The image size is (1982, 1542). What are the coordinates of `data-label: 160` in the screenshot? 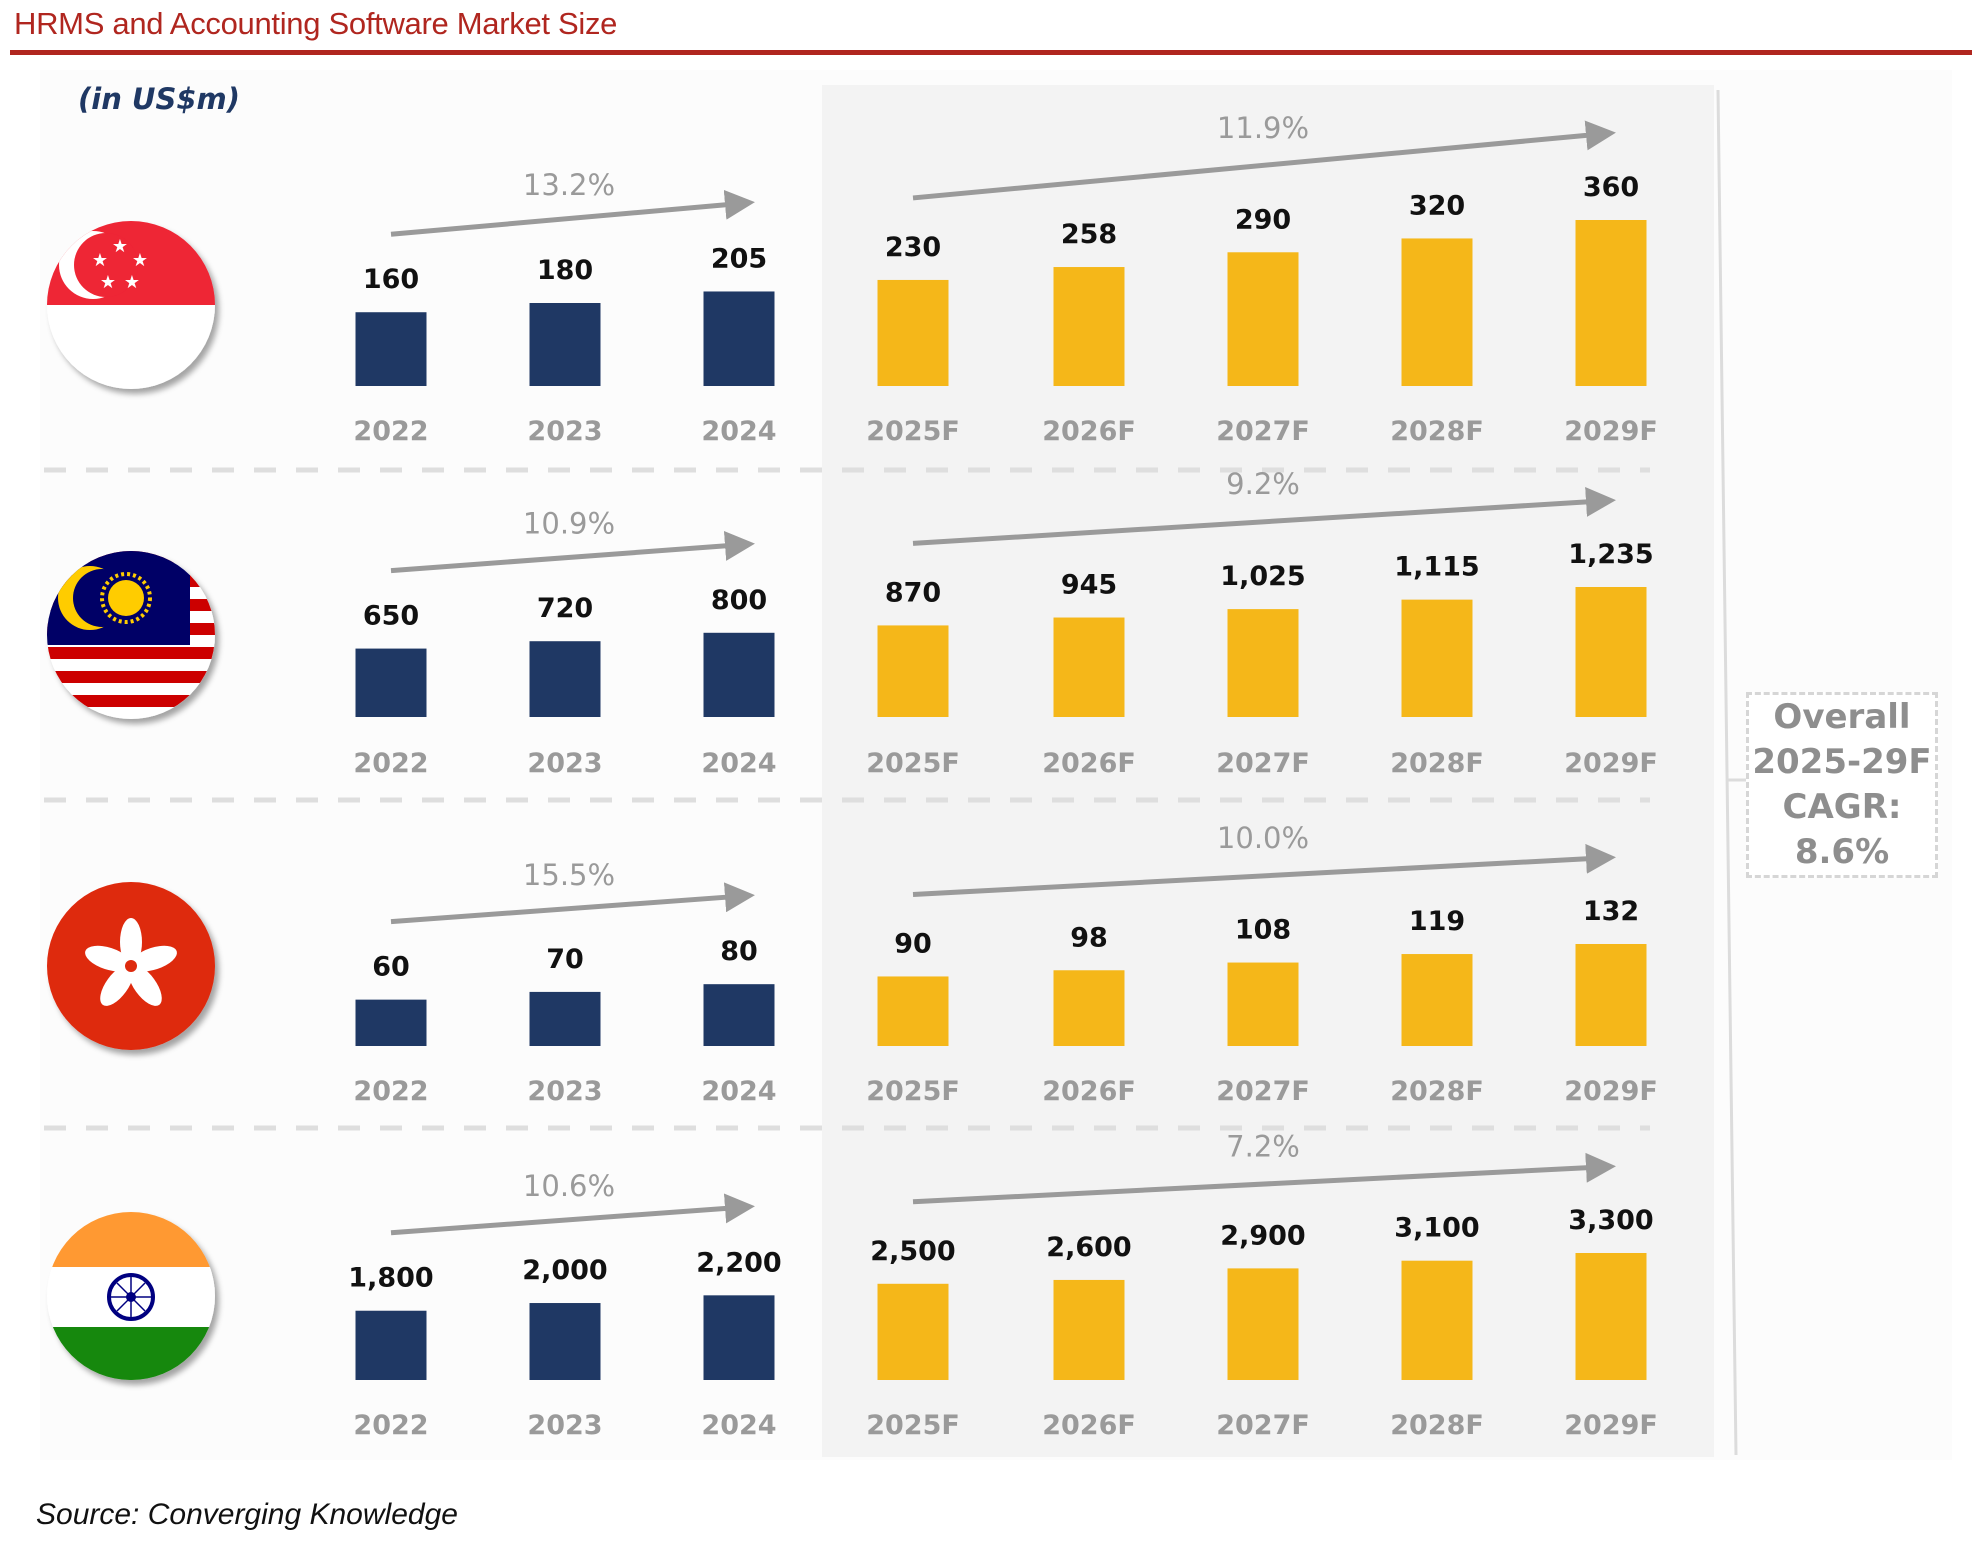 It's located at (391, 279).